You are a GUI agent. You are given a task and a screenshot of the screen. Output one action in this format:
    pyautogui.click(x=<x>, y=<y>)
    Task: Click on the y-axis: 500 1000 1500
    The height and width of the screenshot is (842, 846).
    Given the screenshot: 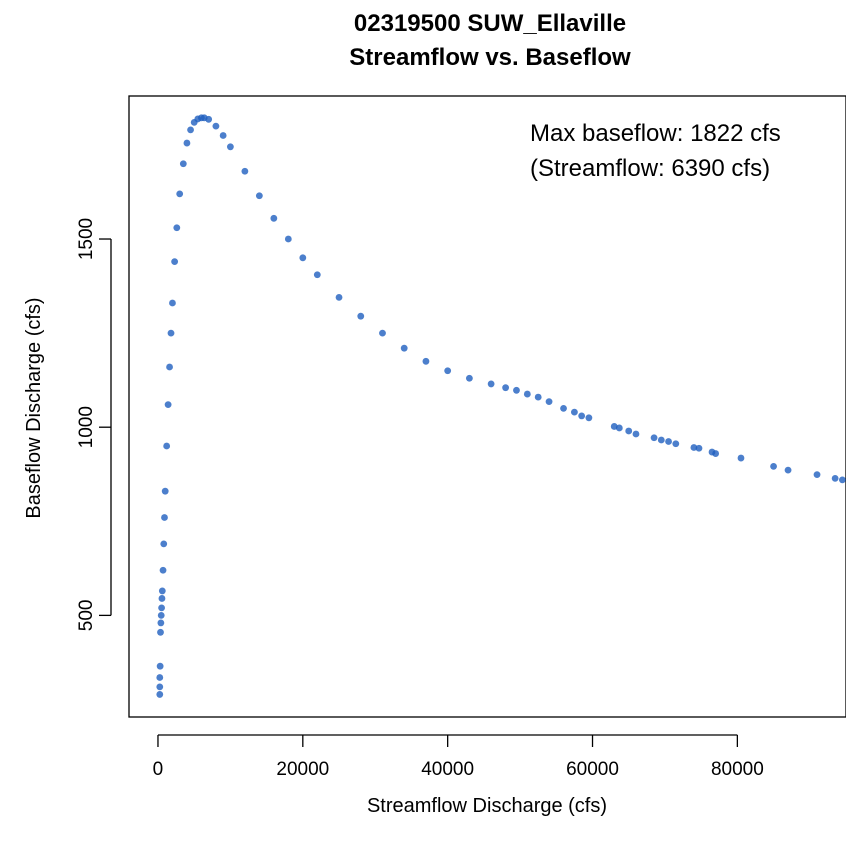 What is the action you would take?
    pyautogui.click(x=94, y=425)
    